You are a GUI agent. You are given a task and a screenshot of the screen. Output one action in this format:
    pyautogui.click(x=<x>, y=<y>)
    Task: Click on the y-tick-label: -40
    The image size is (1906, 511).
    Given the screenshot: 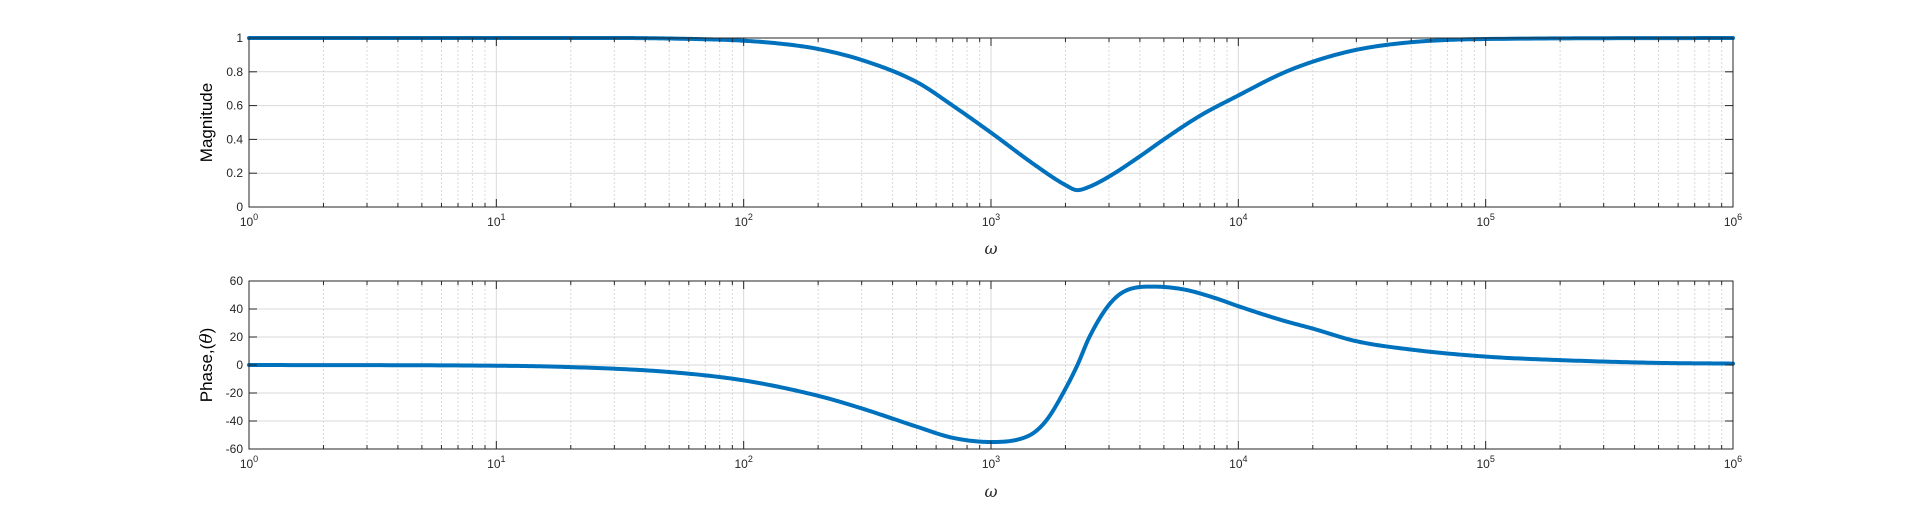 What is the action you would take?
    pyautogui.click(x=235, y=421)
    